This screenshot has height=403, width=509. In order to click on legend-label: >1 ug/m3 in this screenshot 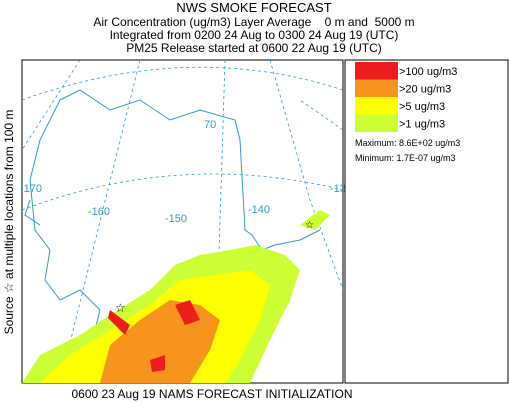, I will do `click(422, 125)`.